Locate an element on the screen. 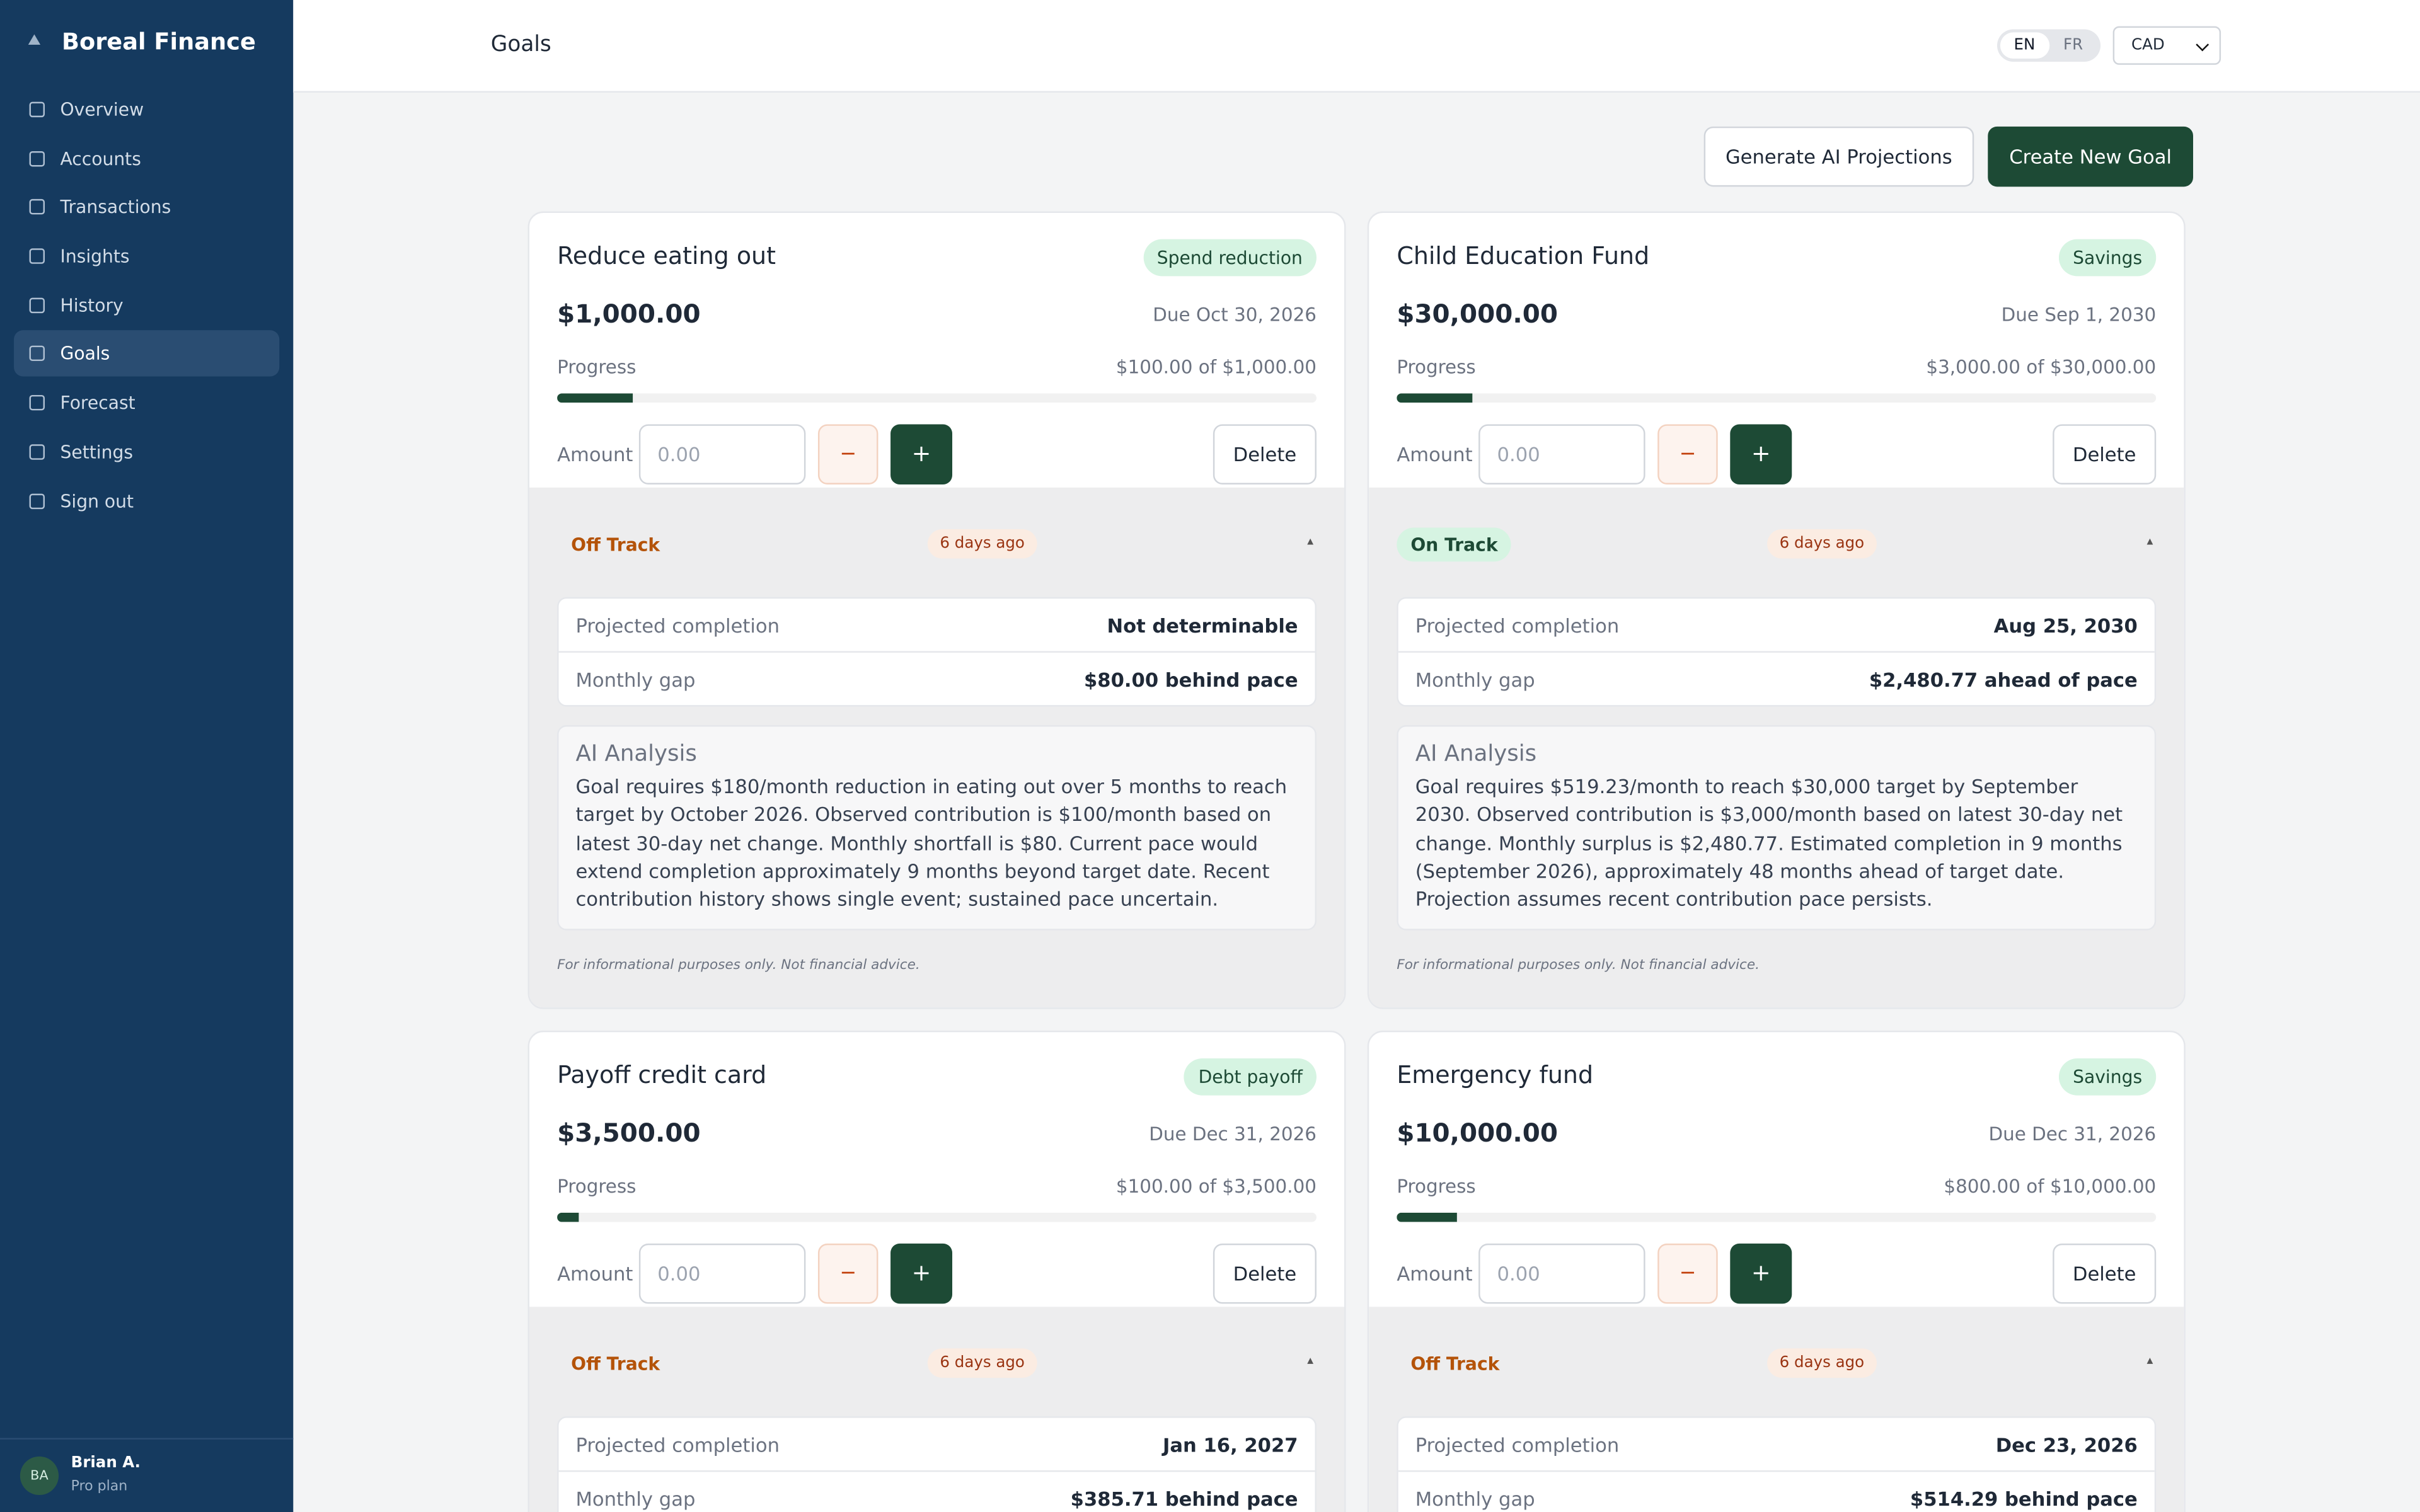  nav-item: Insights is located at coordinates (146, 256).